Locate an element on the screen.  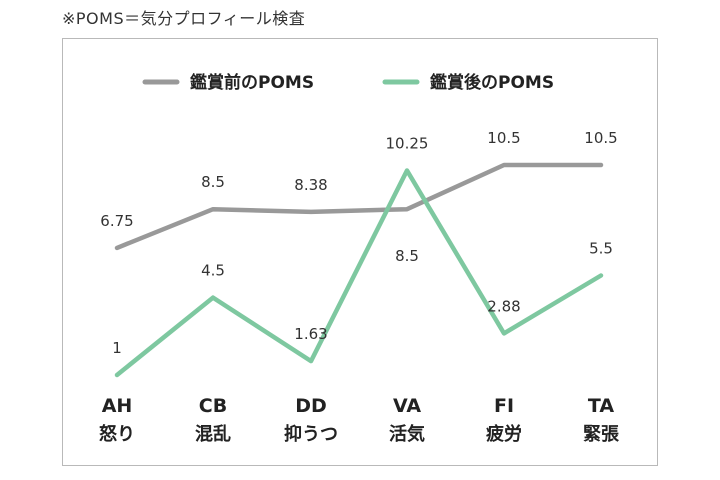
data-label-s1-fi: 10.5 is located at coordinates (503, 138).